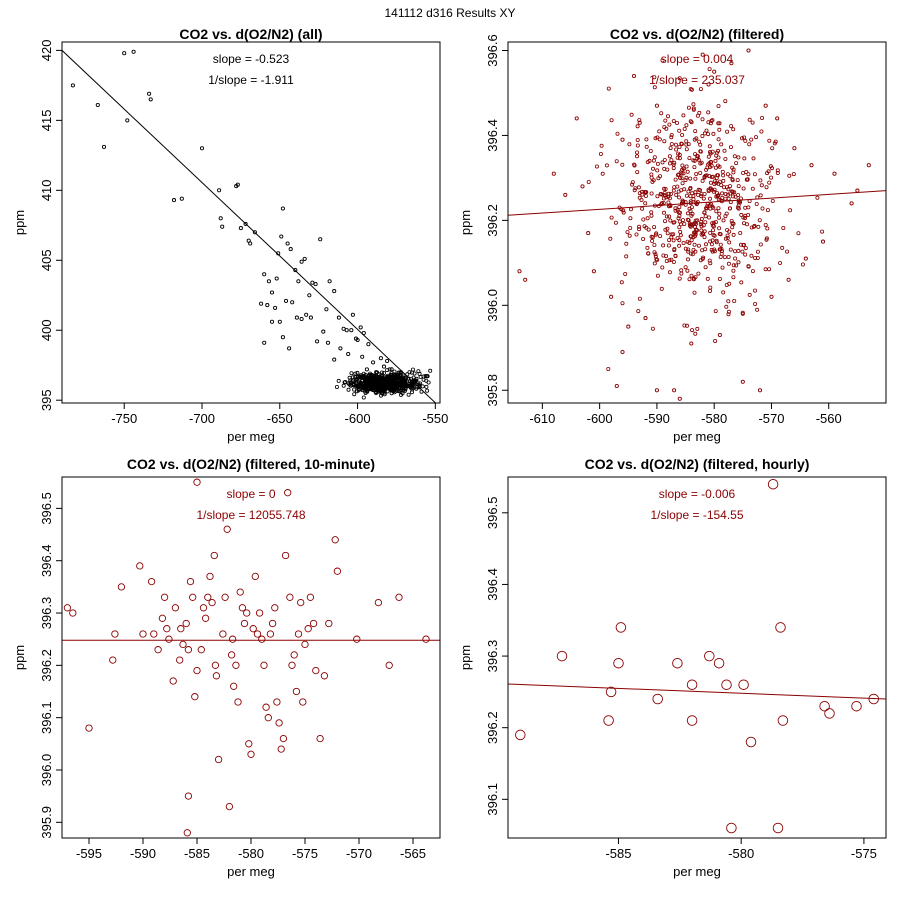  Describe the element at coordinates (143, 853) in the screenshot. I see `x-tick-label: -590` at that location.